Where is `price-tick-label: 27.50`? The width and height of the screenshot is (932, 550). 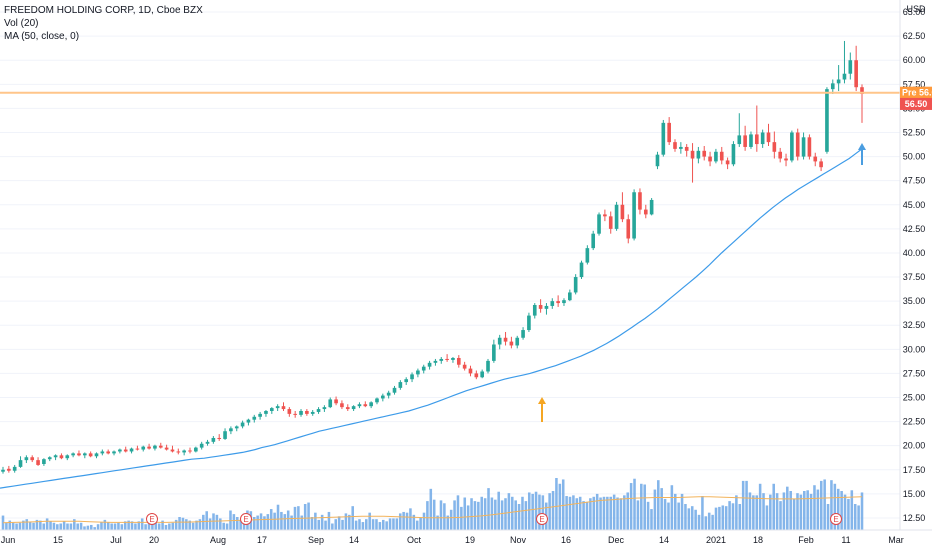
price-tick-label: 27.50 is located at coordinates (914, 373).